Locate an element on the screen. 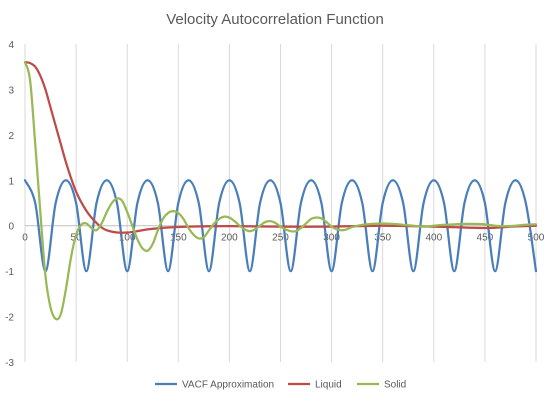  y-tick-label: -2 is located at coordinates (9, 318).